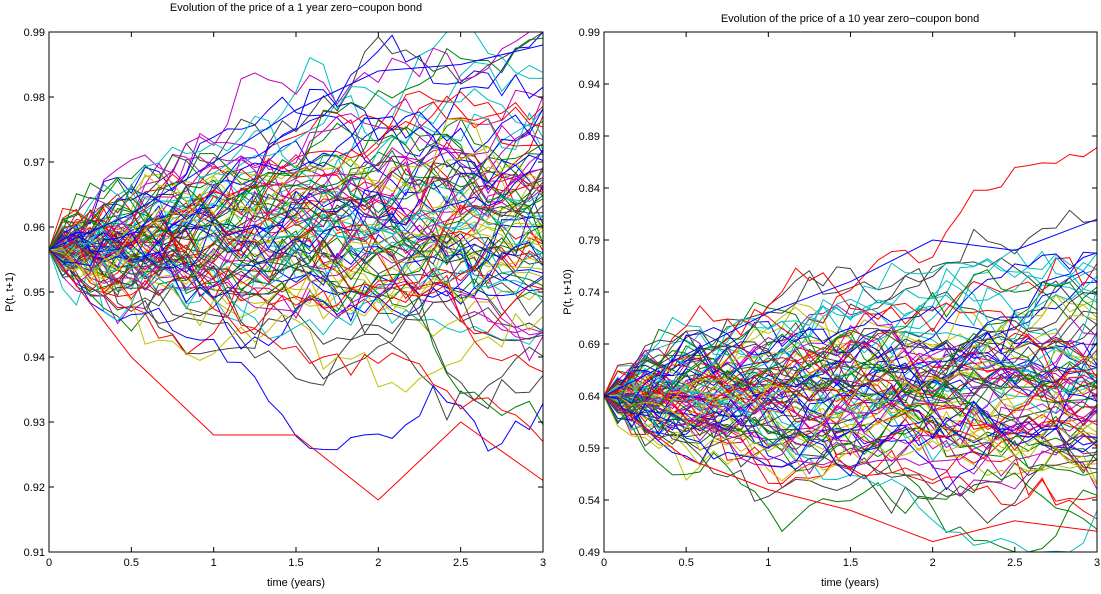 The image size is (1101, 594). Describe the element at coordinates (49, 563) in the screenshot. I see `chart-1y-xtick-label: 0` at that location.